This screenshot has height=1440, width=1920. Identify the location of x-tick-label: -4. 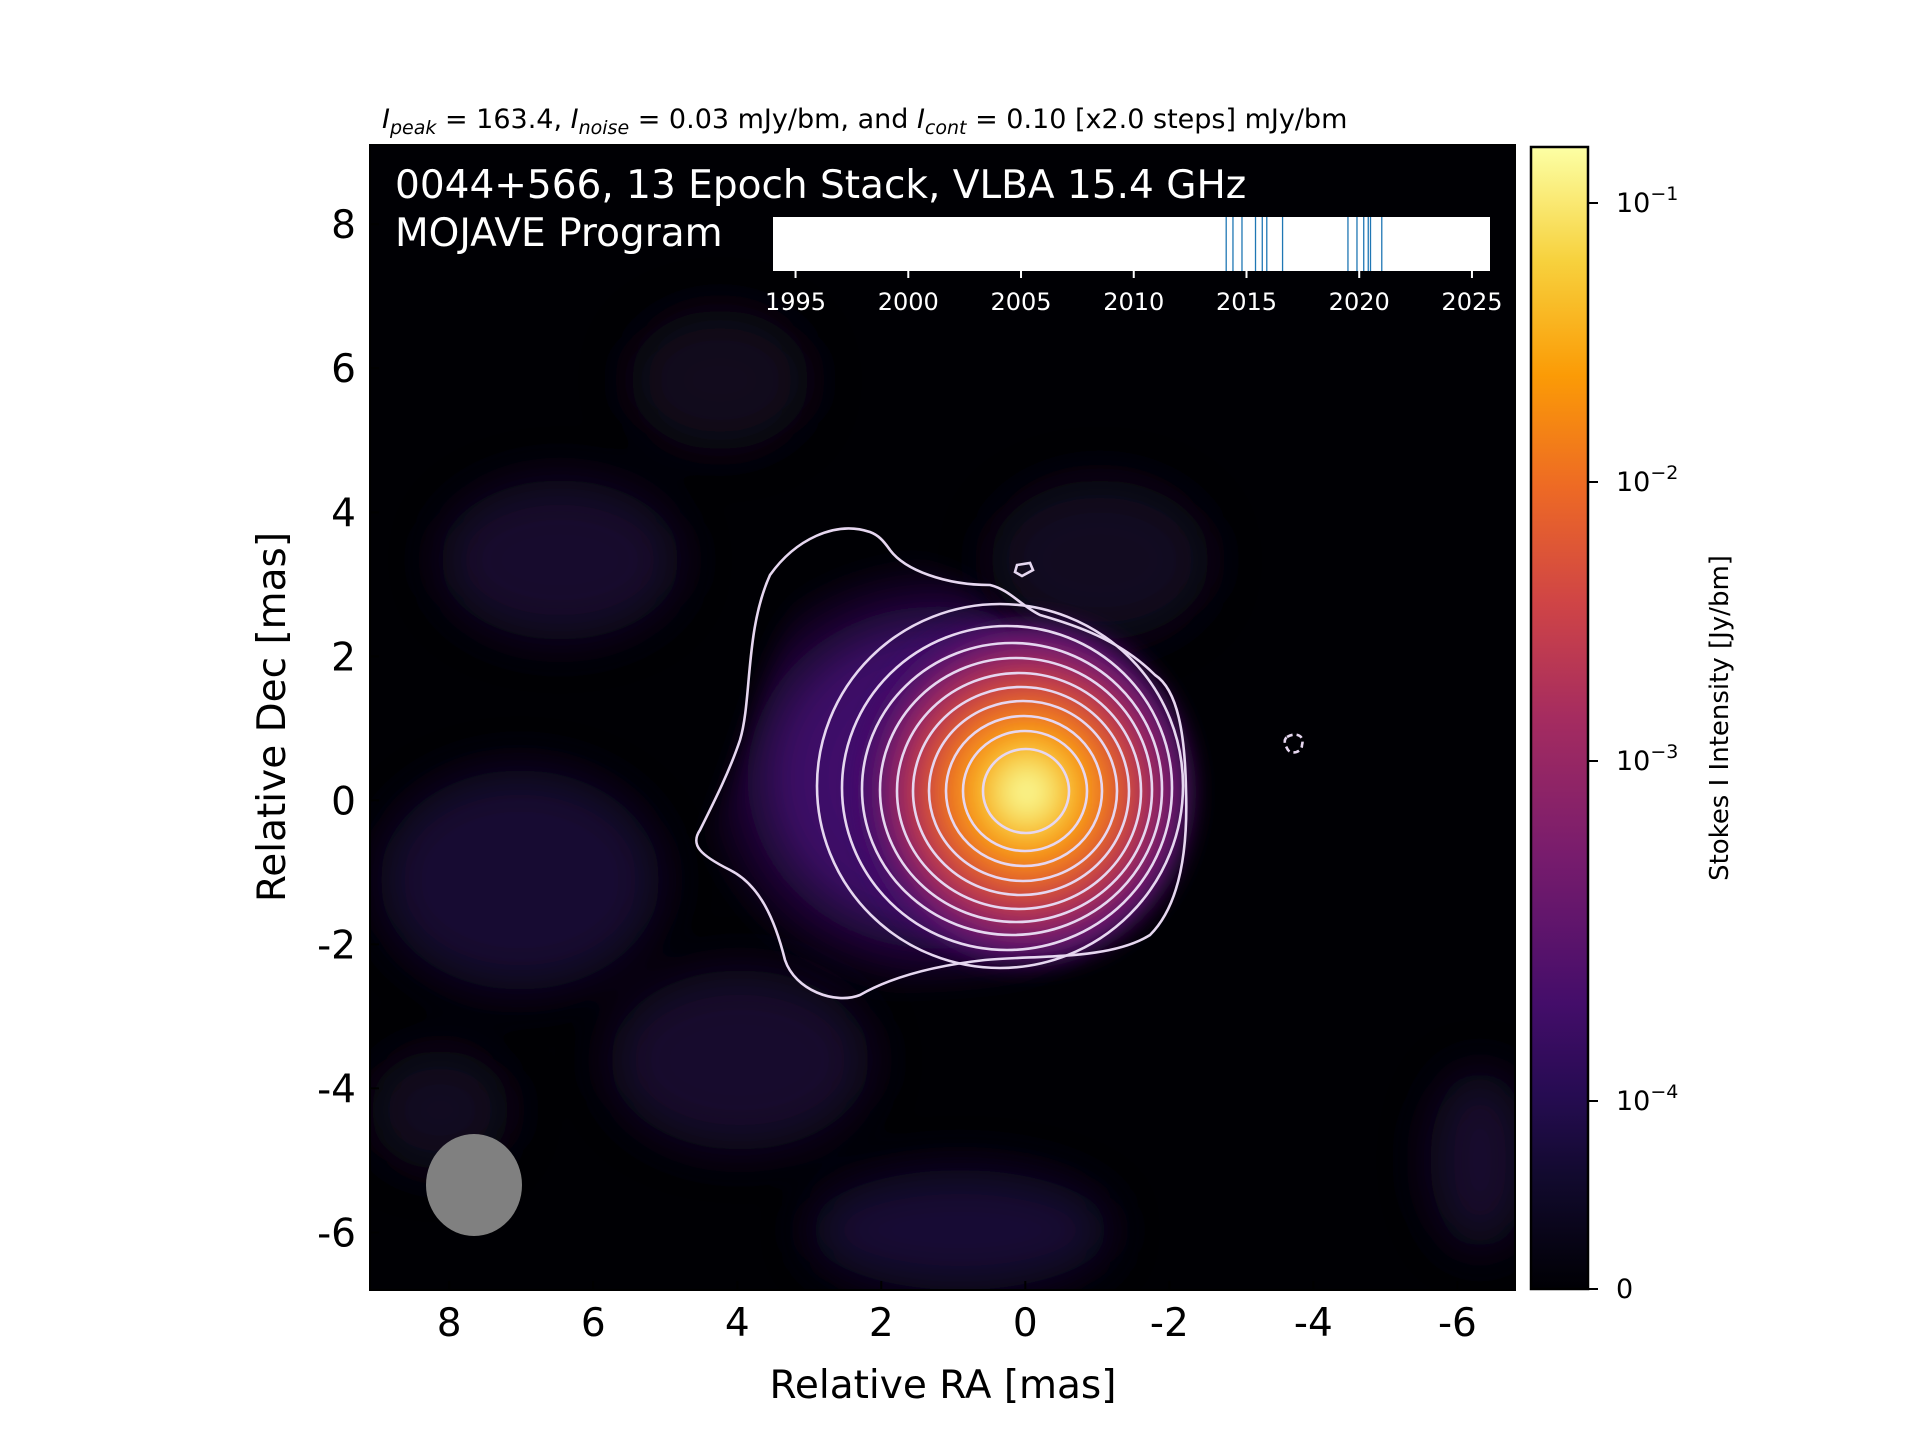
(1313, 1323).